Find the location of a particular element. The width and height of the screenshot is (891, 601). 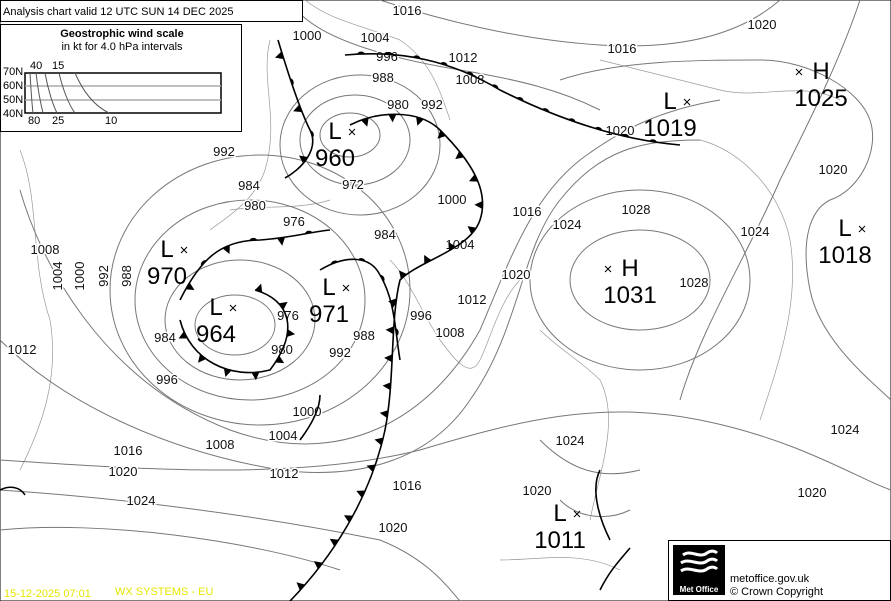

scale-top-15: 15 is located at coordinates (58, 66).